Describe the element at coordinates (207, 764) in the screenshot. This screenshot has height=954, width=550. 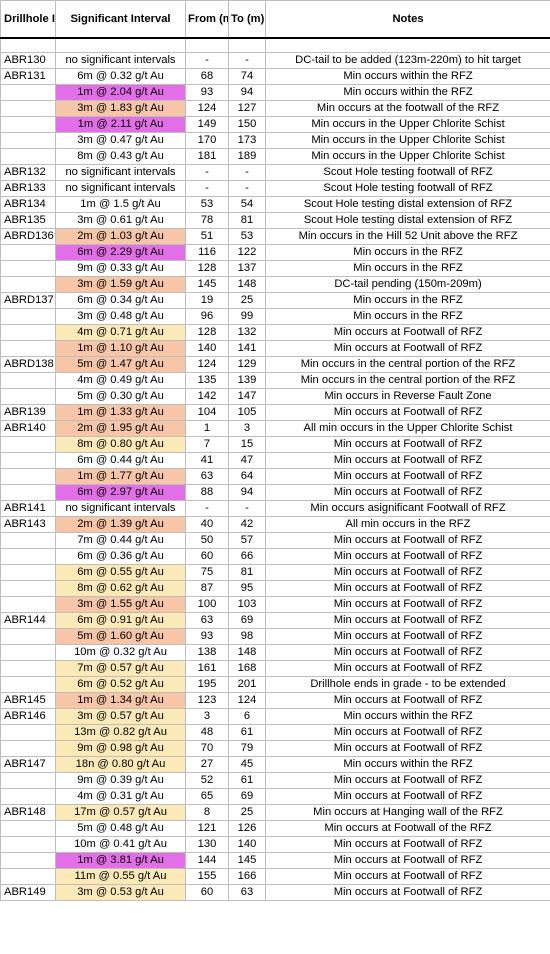
I see `from-cell: 27` at that location.